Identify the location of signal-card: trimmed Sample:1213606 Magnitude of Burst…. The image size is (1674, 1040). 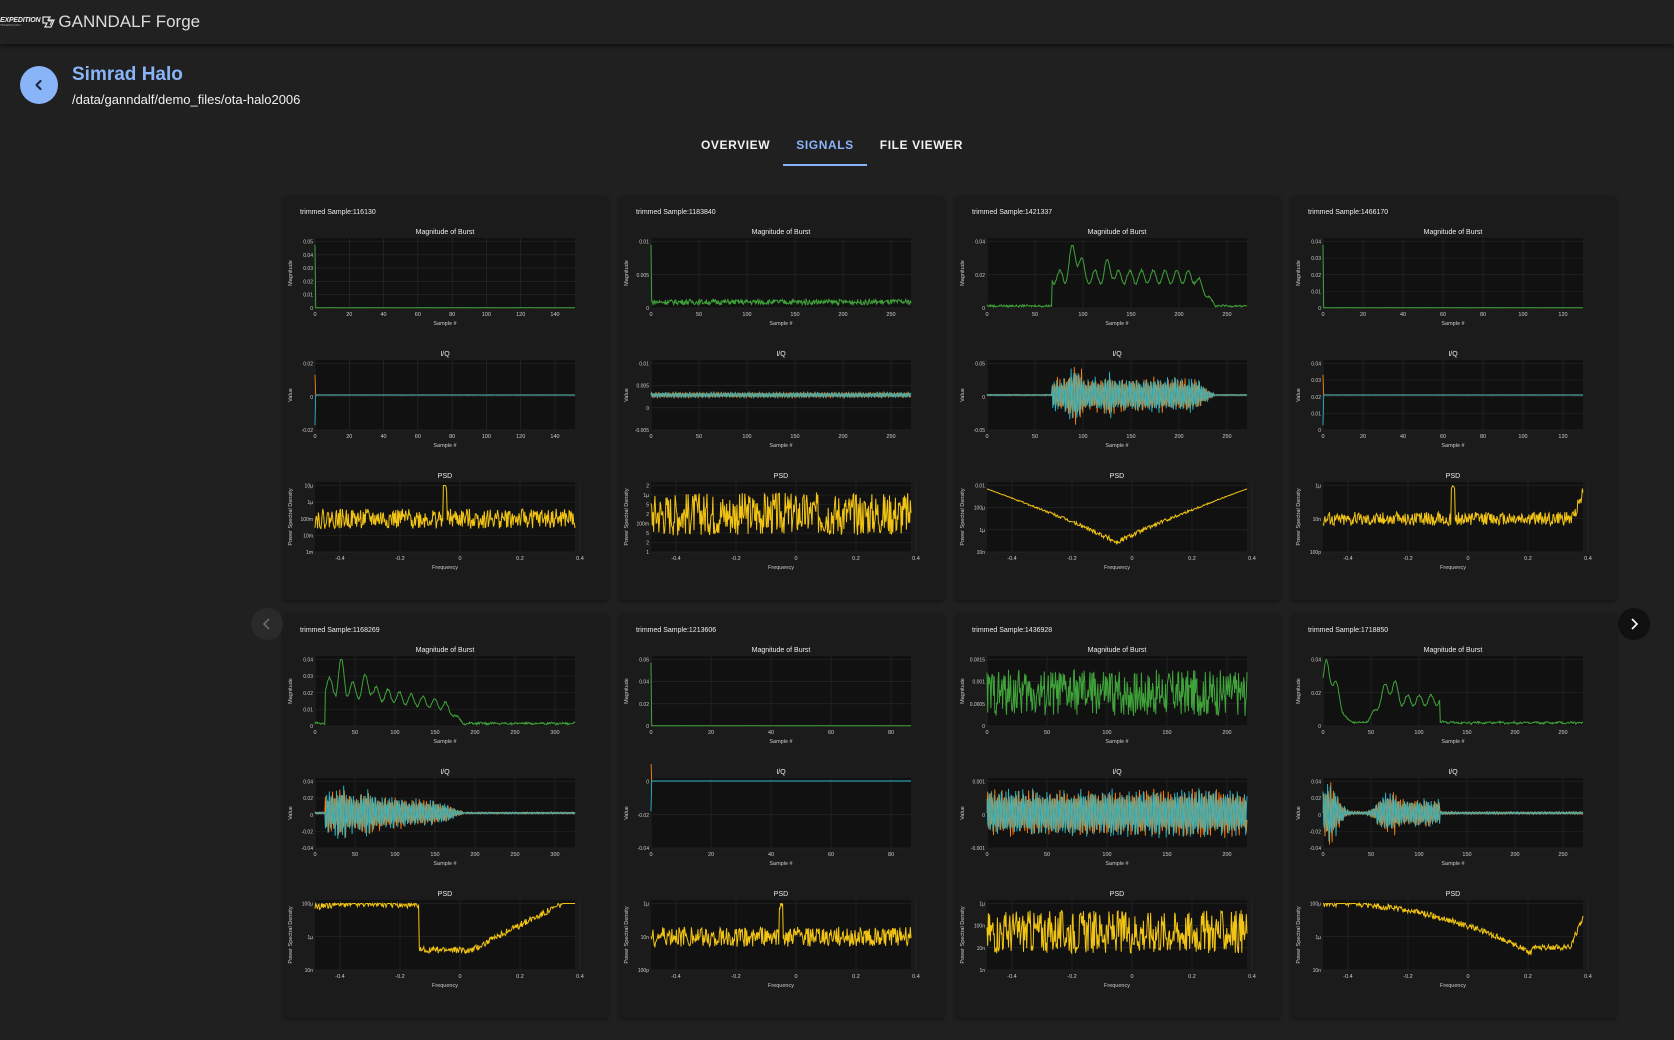
(781, 816).